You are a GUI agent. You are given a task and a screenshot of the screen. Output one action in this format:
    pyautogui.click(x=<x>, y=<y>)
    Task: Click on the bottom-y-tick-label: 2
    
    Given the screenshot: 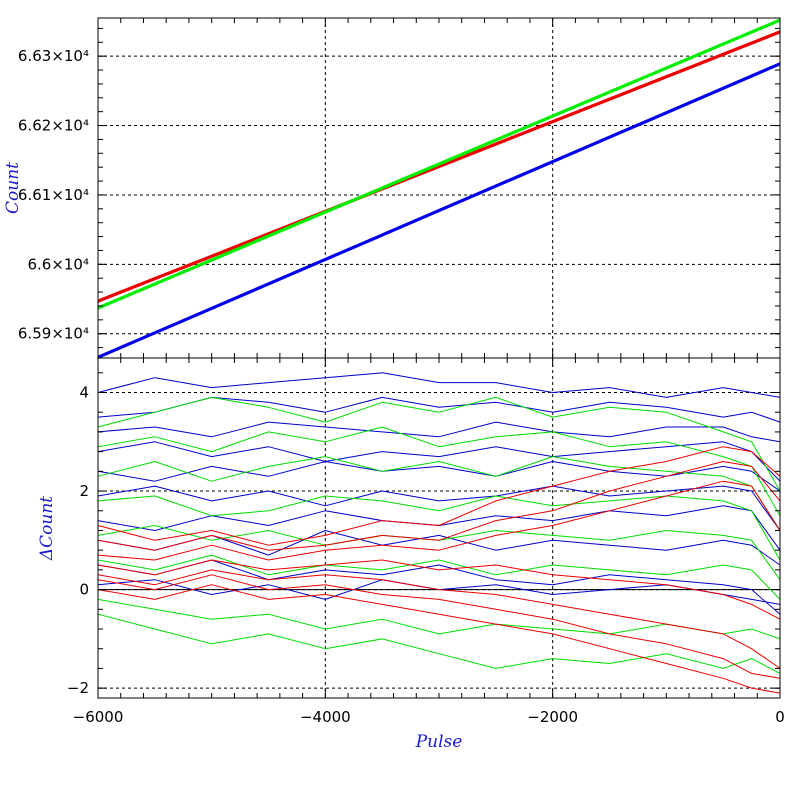 What is the action you would take?
    pyautogui.click(x=84, y=491)
    